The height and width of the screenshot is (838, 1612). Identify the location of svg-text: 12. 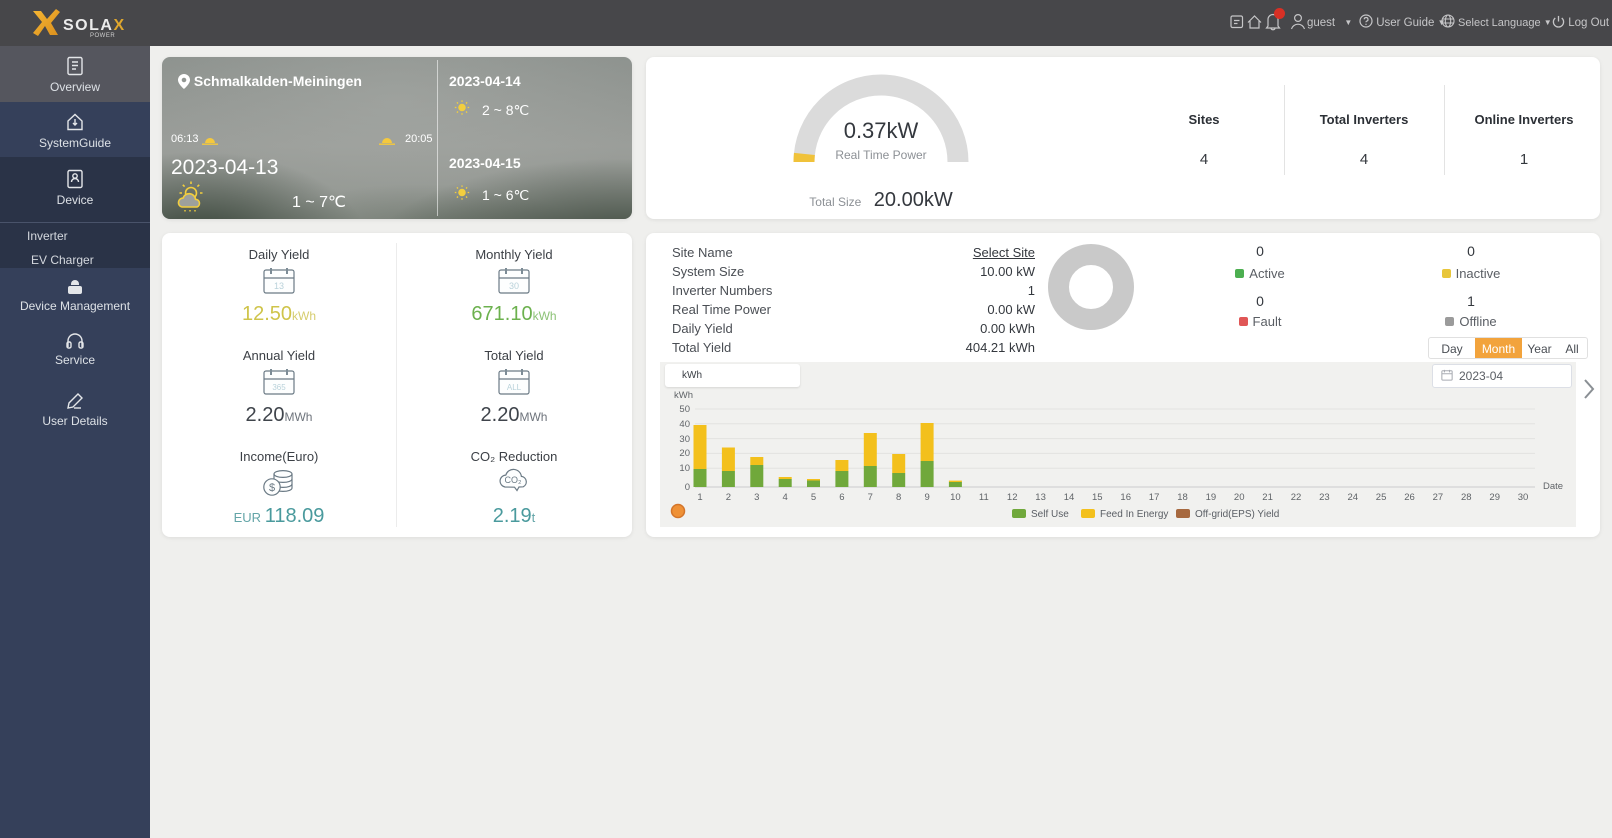
(1012, 497).